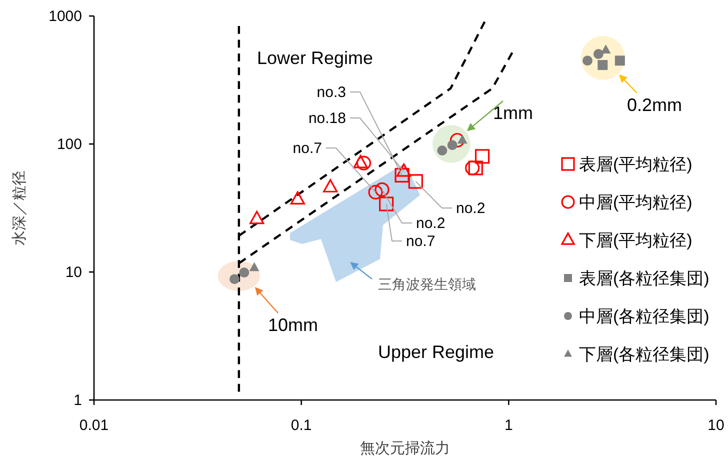 The image size is (728, 458). I want to click on y-tick-label: 1, so click(78, 400).